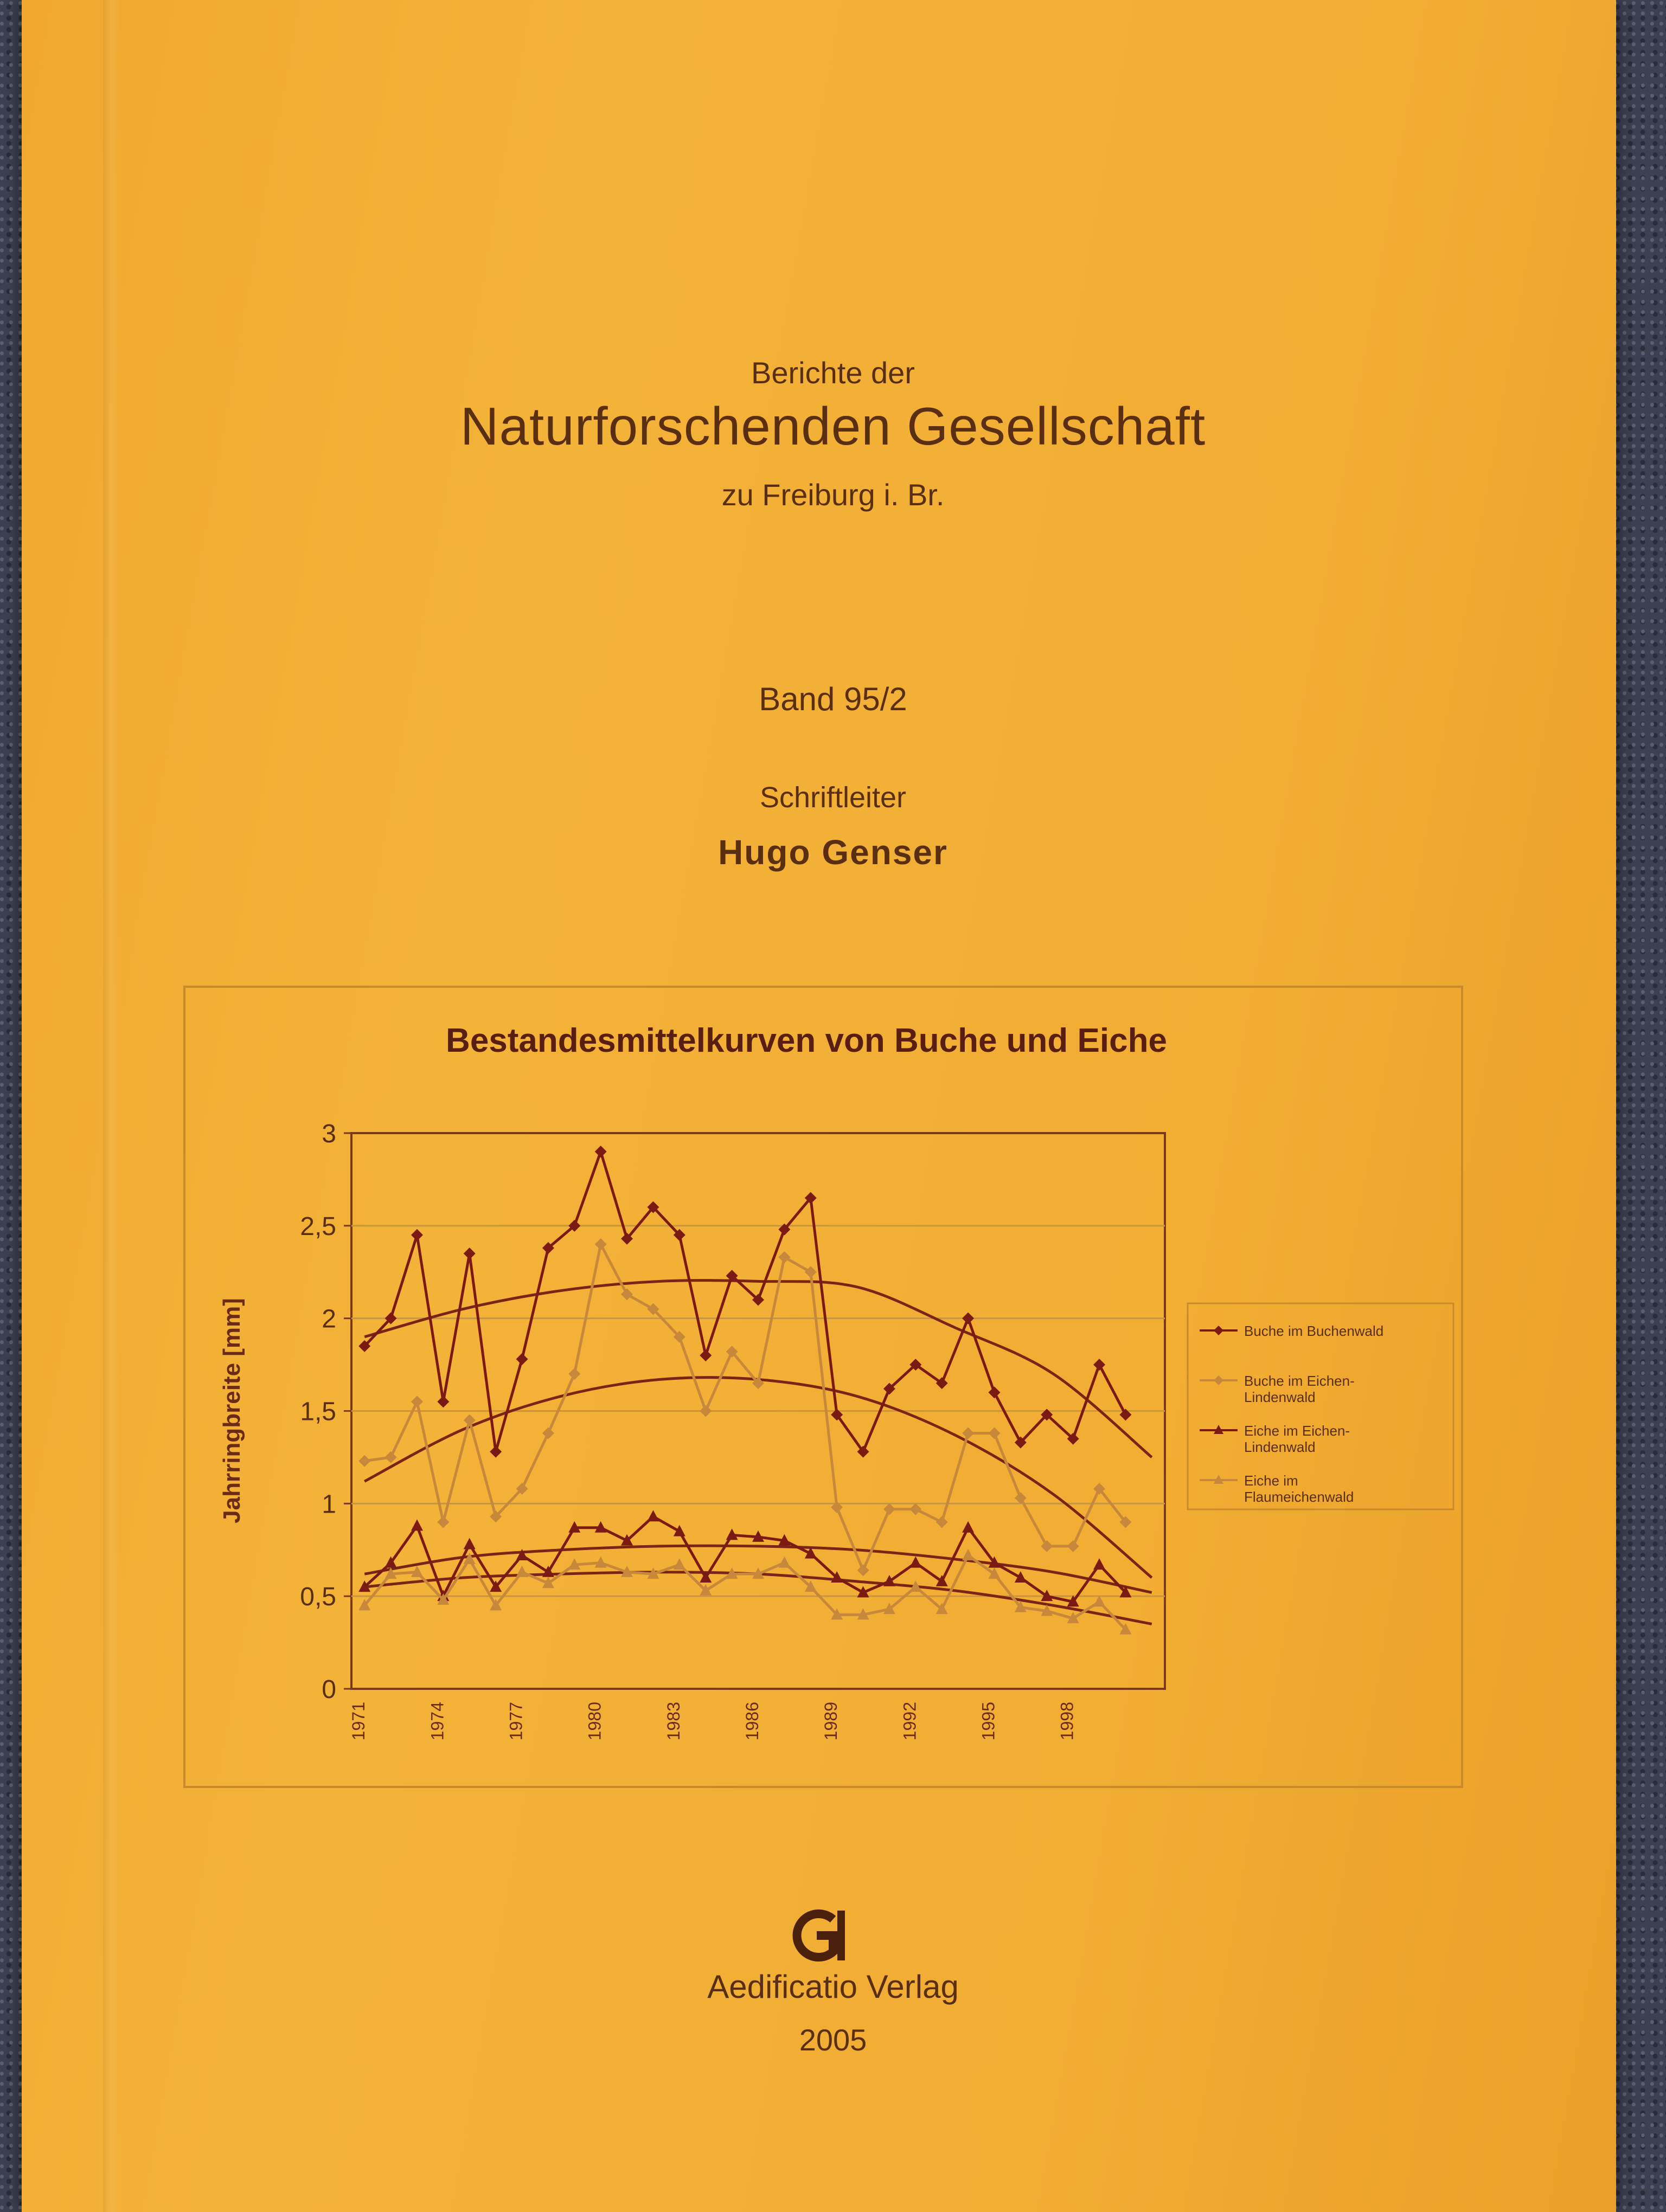 This screenshot has width=1666, height=2212. Describe the element at coordinates (516, 1721) in the screenshot. I see `x-tick-label: 1977` at that location.